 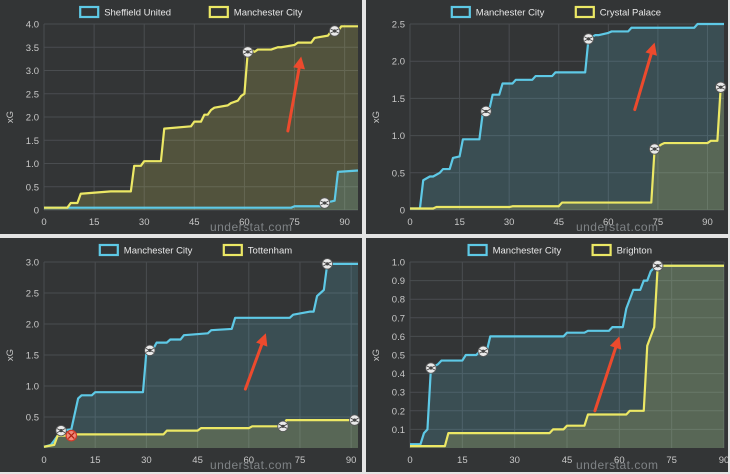 What do you see at coordinates (398, 300) in the screenshot?
I see `y-tick-label: 0.8` at bounding box center [398, 300].